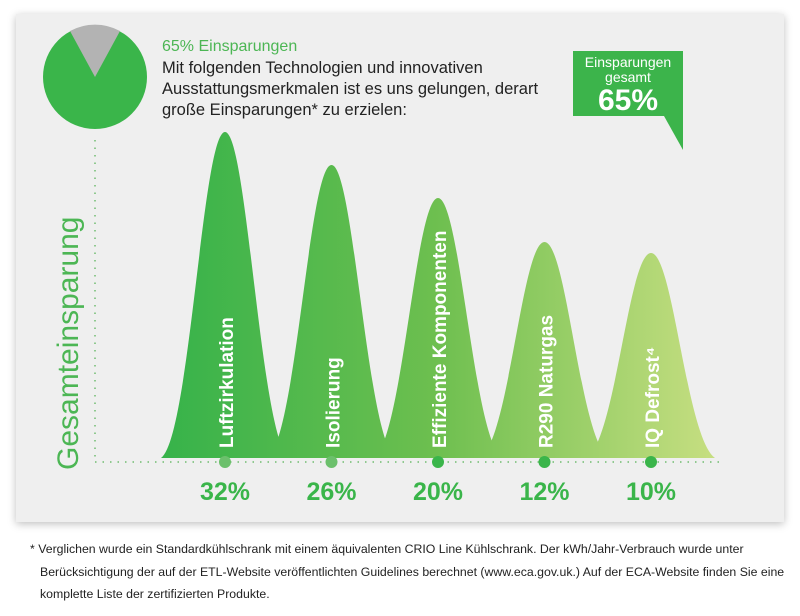 Image resolution: width=800 pixels, height=616 pixels. Describe the element at coordinates (544, 492) in the screenshot. I see `value-label: 12%` at that location.